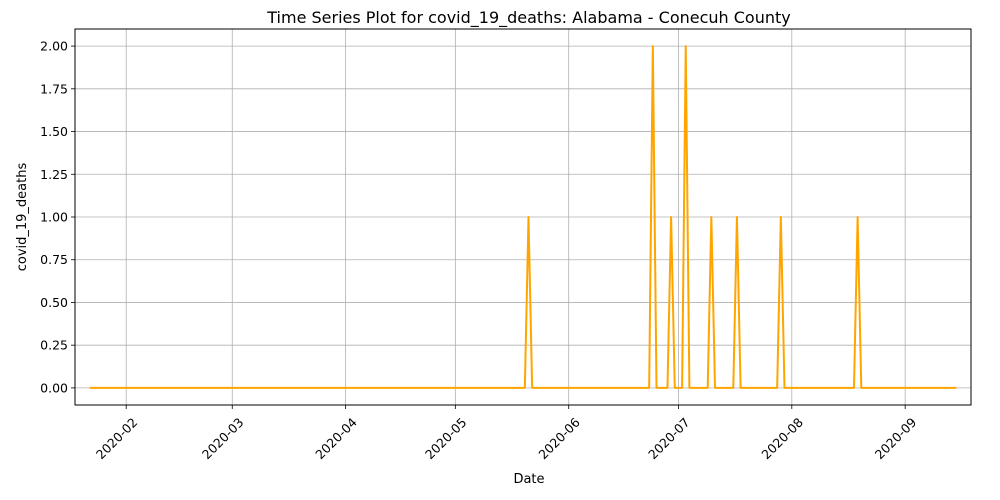  Describe the element at coordinates (54, 88) in the screenshot. I see `y-tick-label: 1.75` at that location.